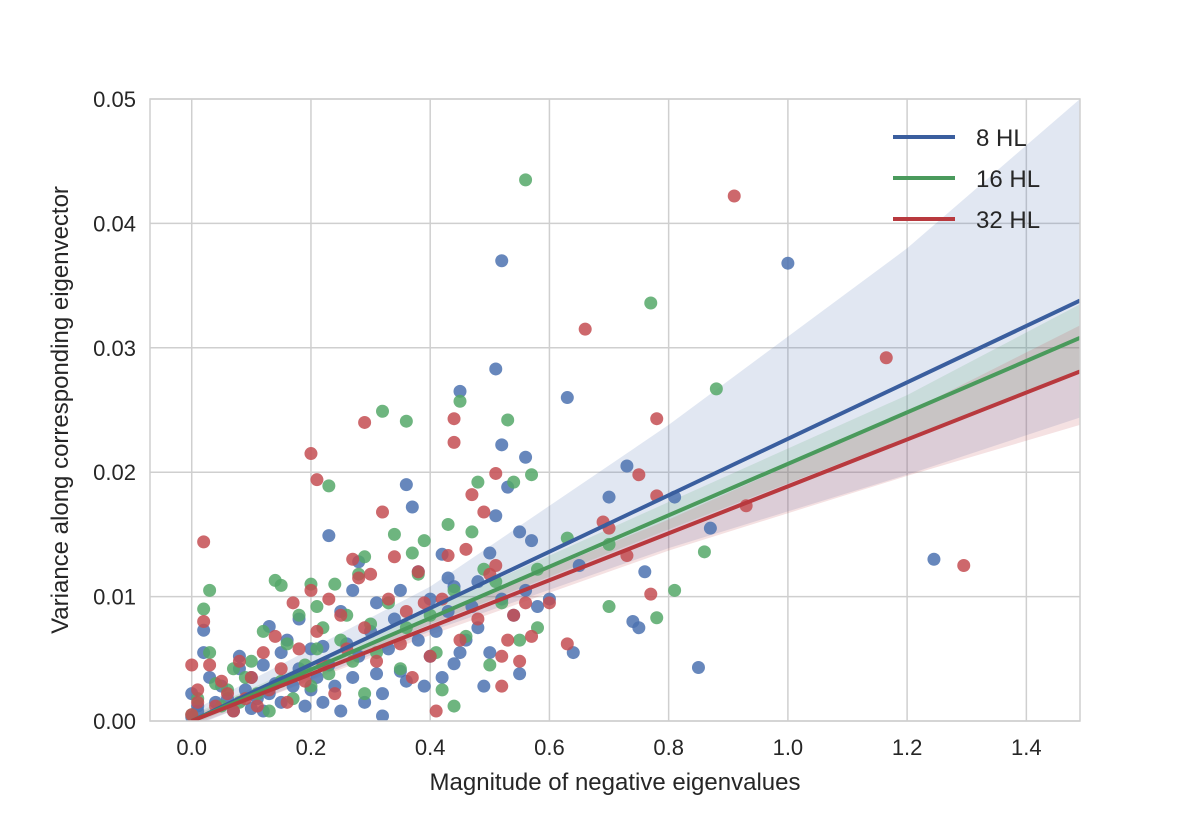 The width and height of the screenshot is (1200, 825). I want to click on y-tick-label: 0.04, so click(114, 223).